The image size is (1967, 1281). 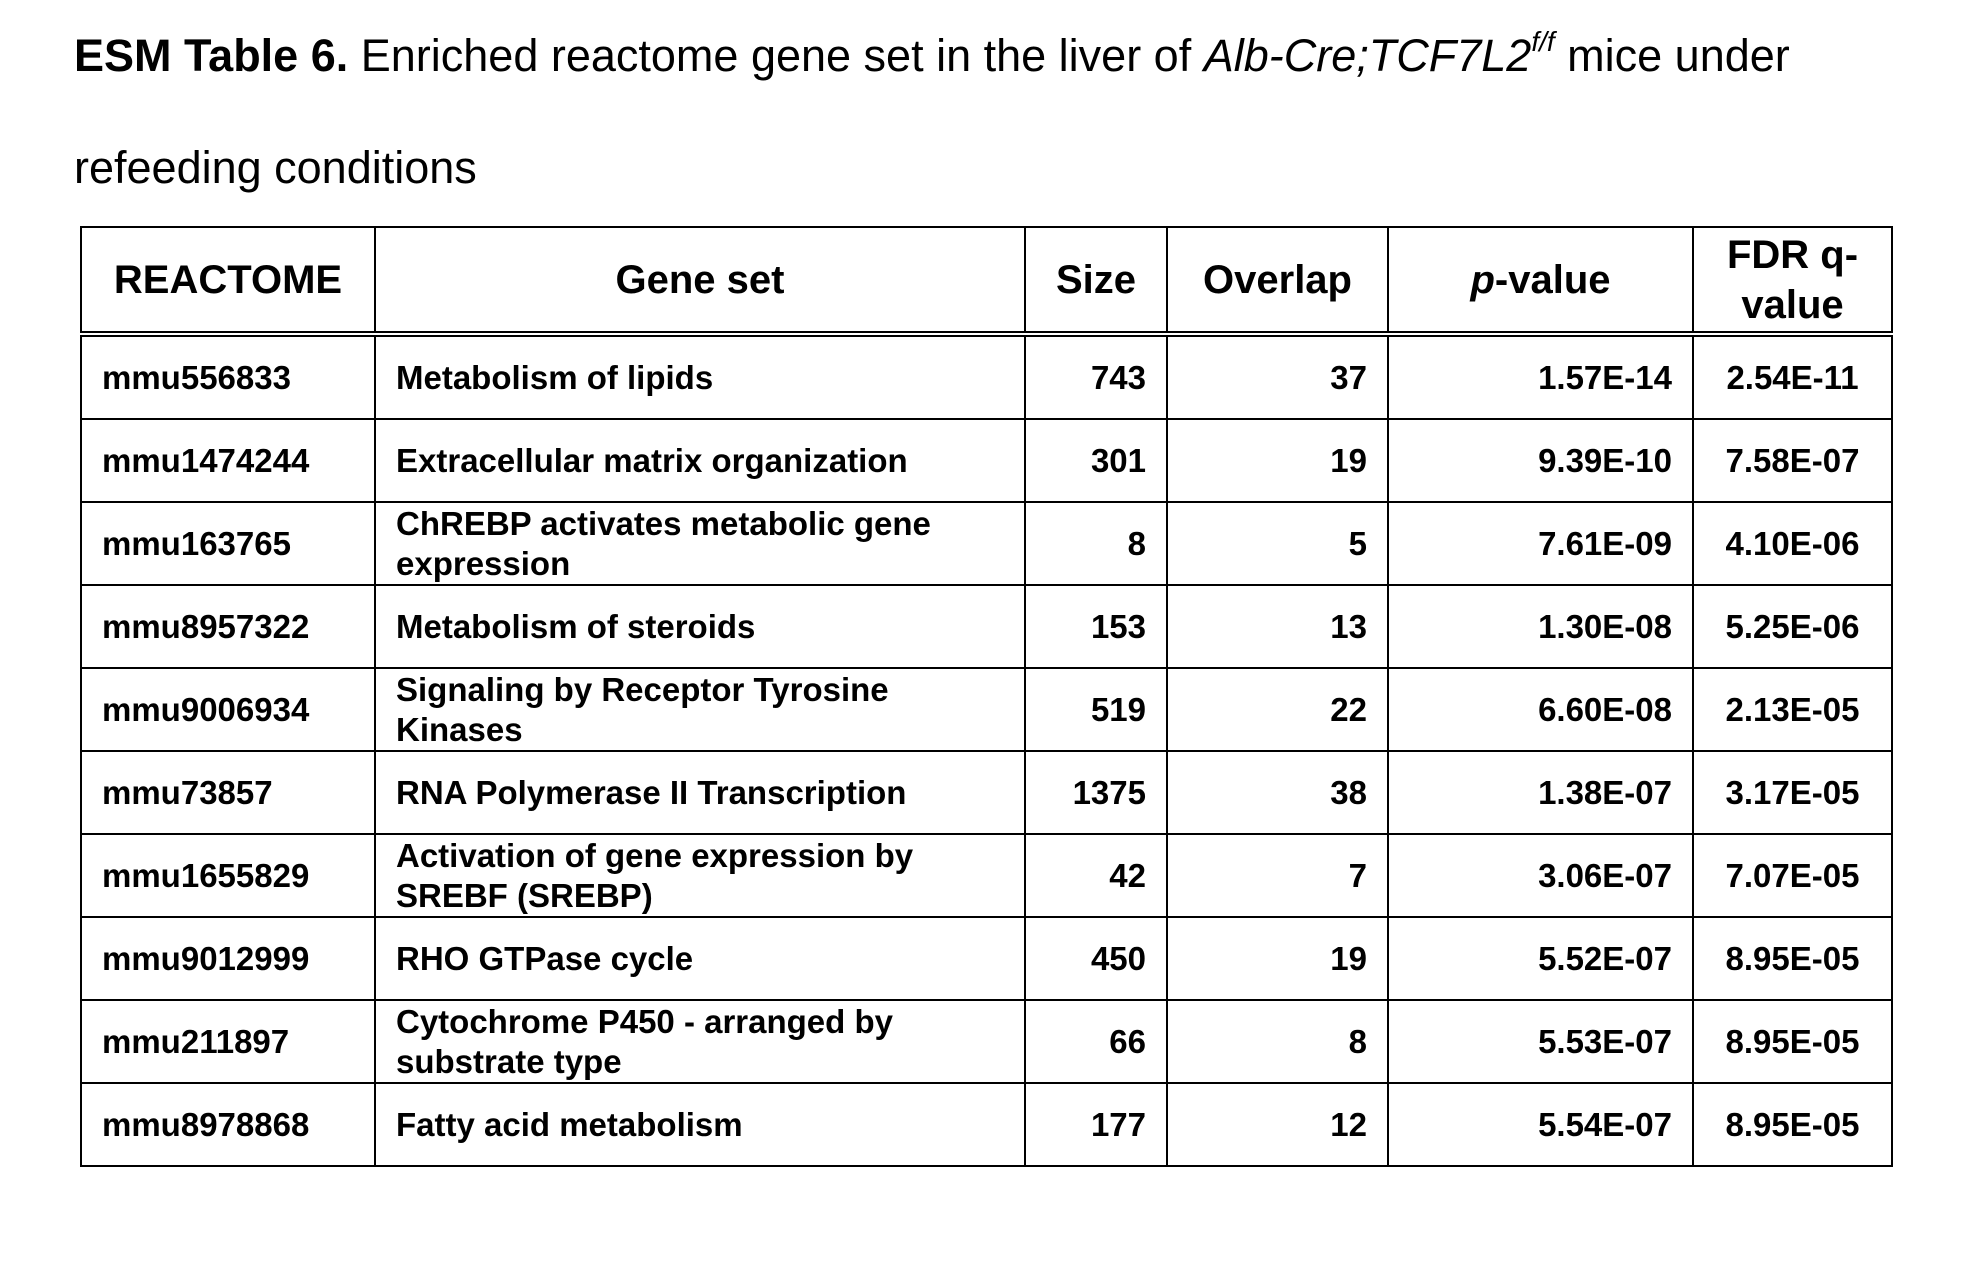 I want to click on table-cell: Metabolism of steroids, so click(x=700, y=626).